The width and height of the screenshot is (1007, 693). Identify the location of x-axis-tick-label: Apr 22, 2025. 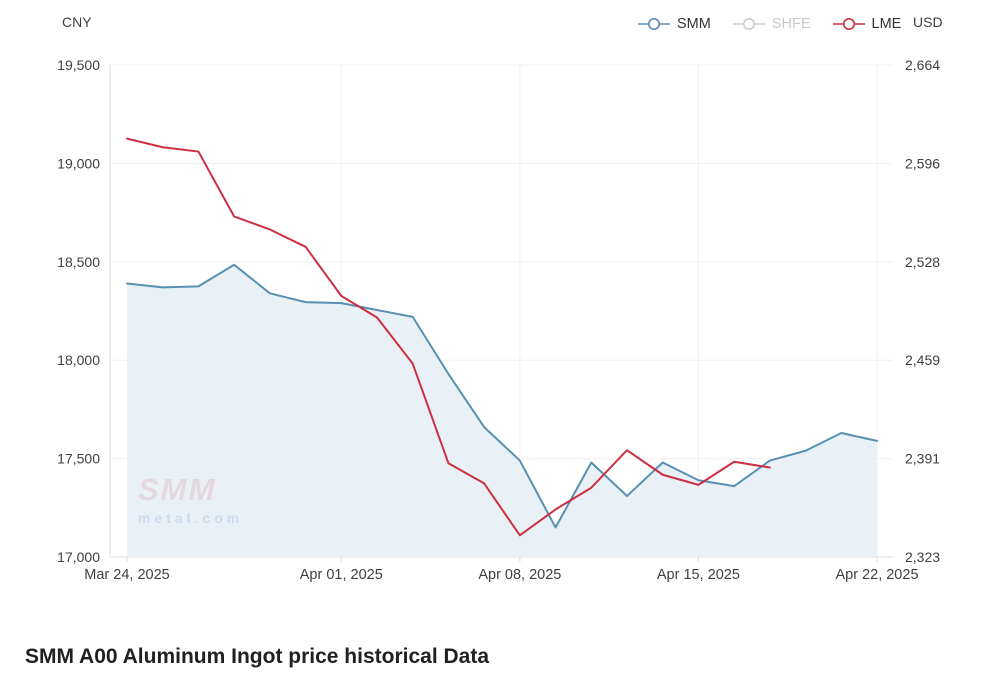
(876, 575).